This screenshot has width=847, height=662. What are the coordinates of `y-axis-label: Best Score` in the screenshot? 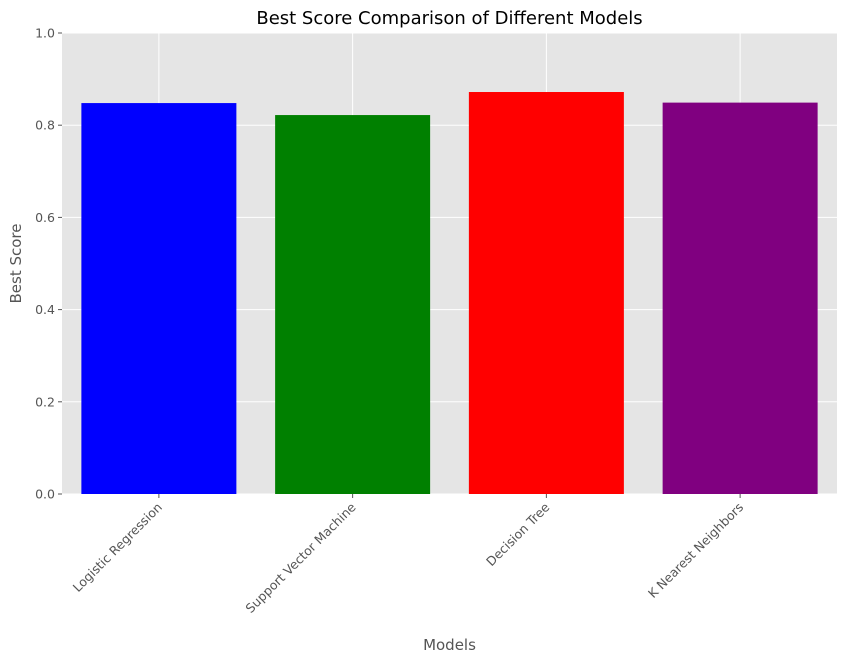 It's located at (16, 264).